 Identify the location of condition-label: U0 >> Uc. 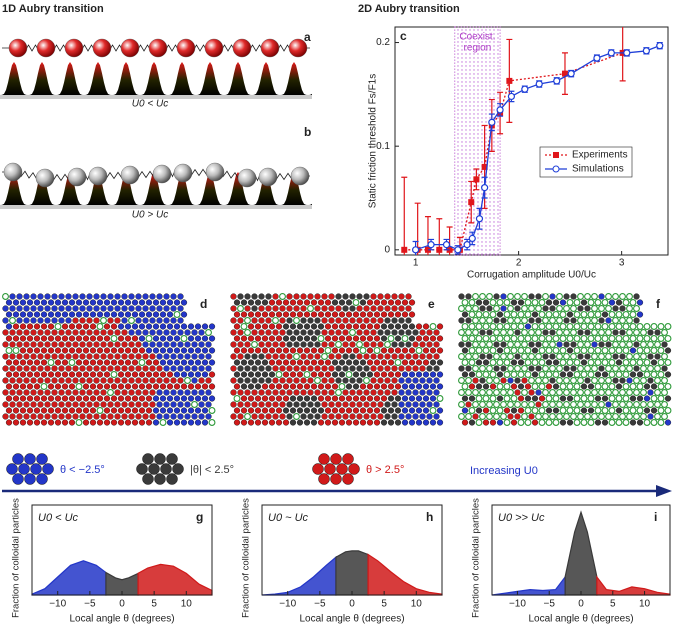
(521, 518).